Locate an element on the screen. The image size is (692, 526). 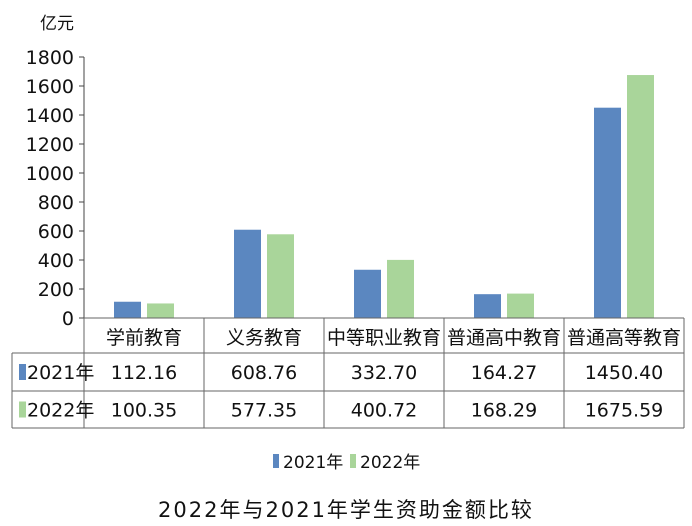
bar-2022年-中等职业教育 is located at coordinates (400, 288).